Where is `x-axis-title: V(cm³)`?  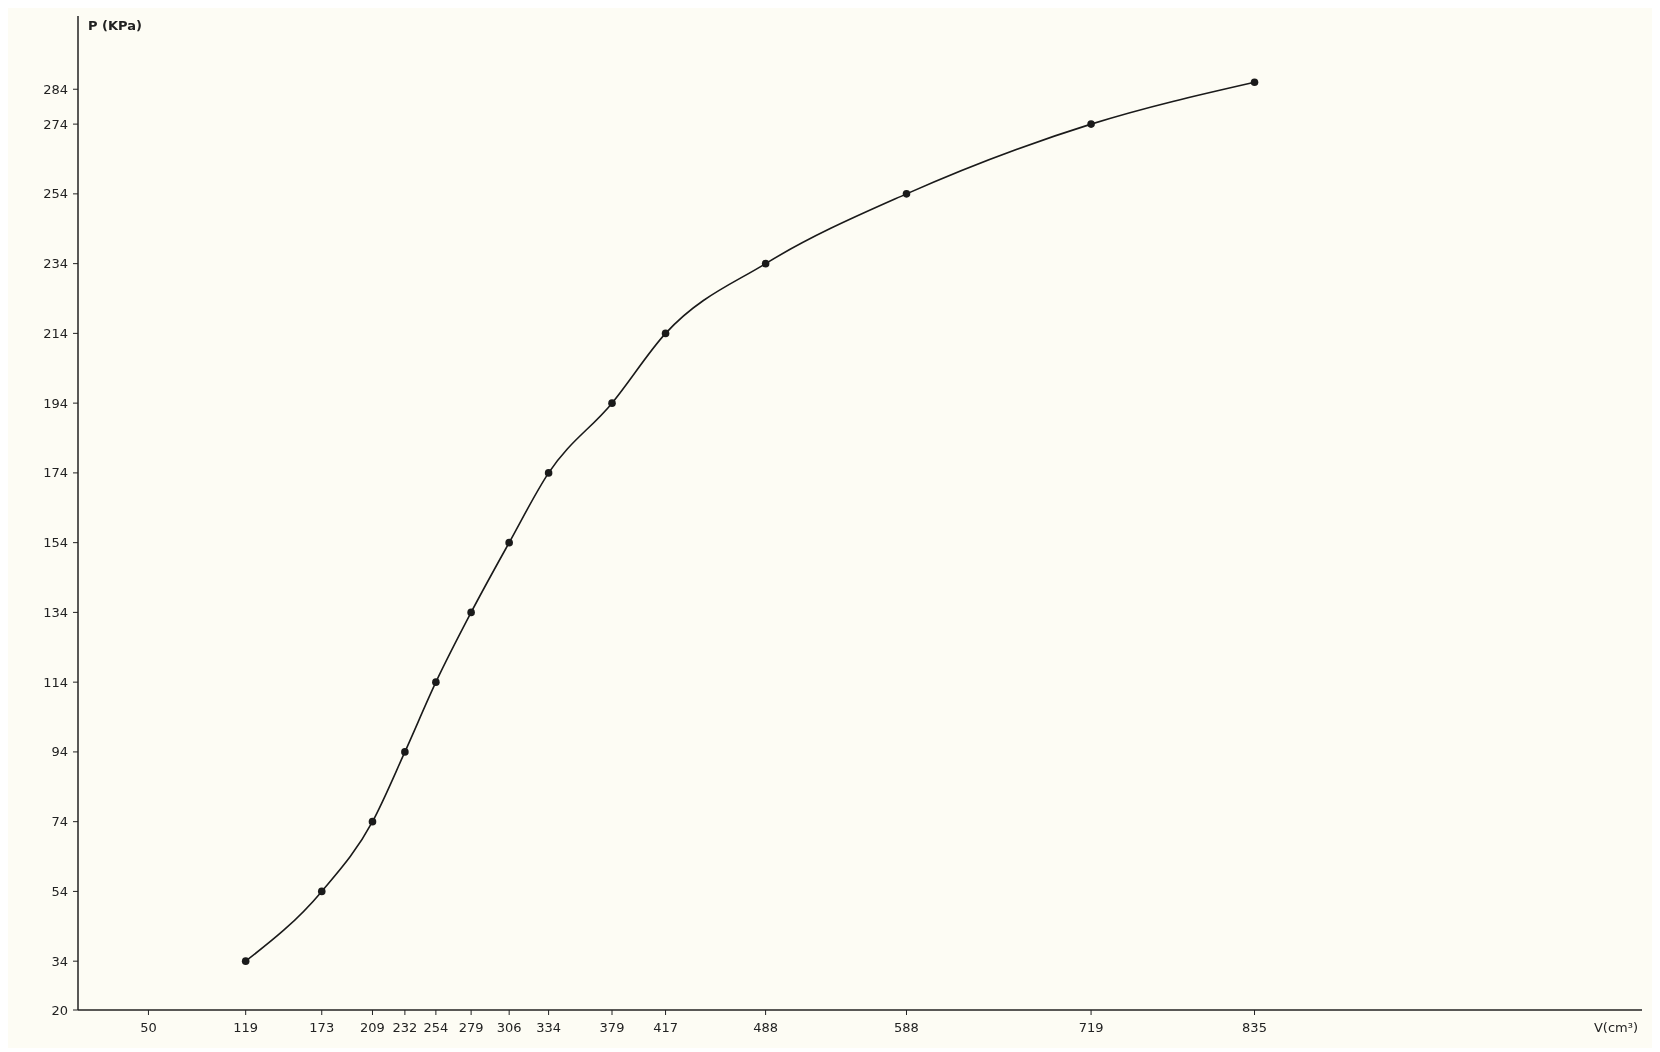
x-axis-title: V(cm³) is located at coordinates (1615, 1027).